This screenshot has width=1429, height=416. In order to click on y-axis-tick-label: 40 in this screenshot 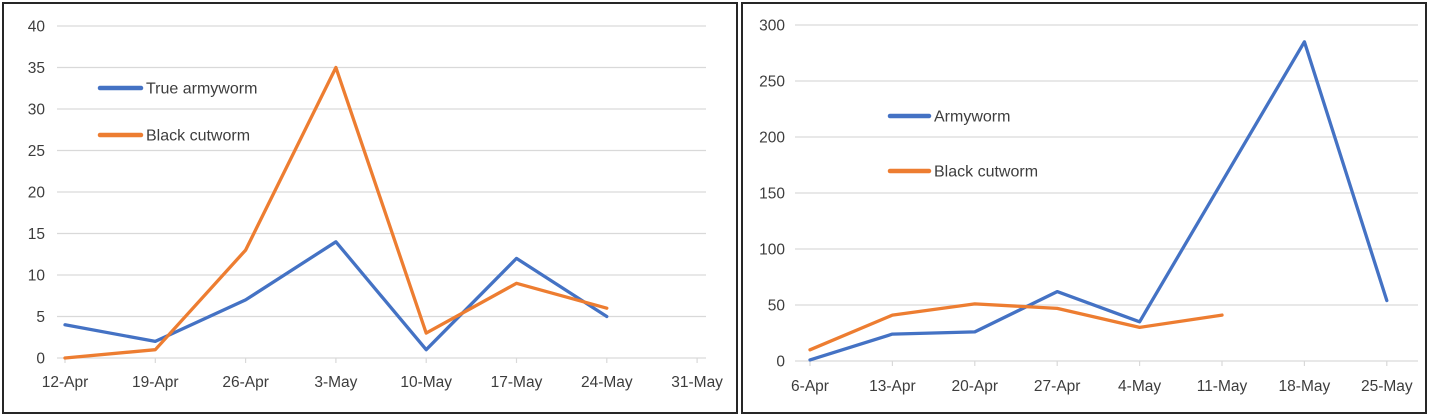, I will do `click(37, 27)`.